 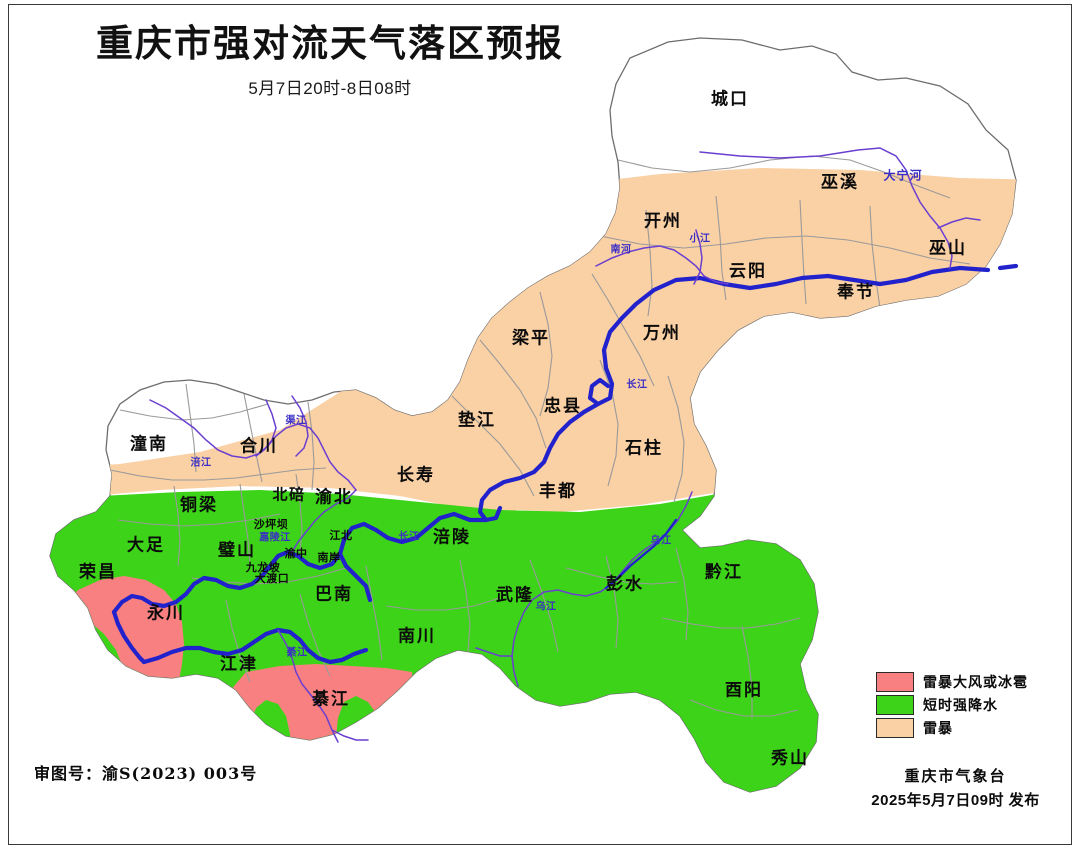 I want to click on issuer-name: 重庆市气象台, so click(x=955, y=776).